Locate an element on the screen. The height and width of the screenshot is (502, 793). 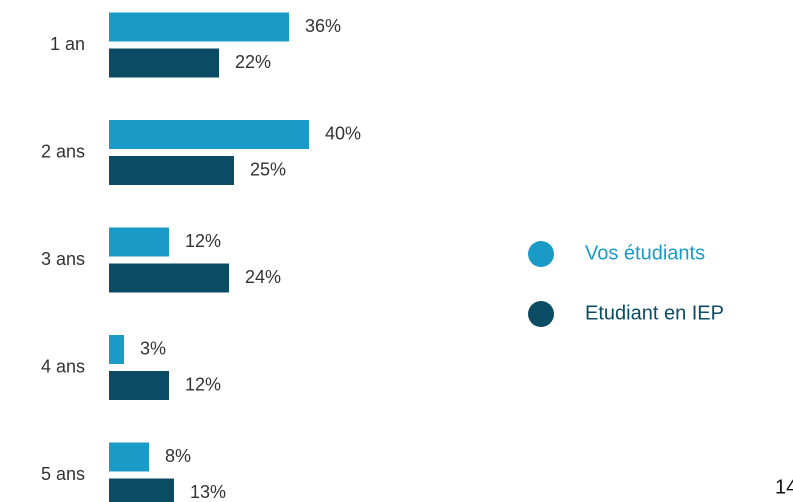
category-label: 2 ans is located at coordinates (63, 151).